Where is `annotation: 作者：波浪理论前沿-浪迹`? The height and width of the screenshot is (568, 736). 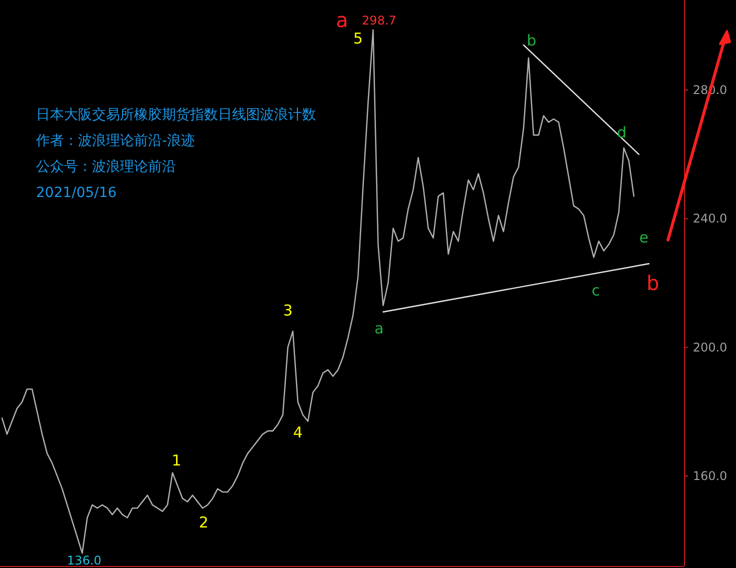
annotation: 作者：波浪理论前沿-浪迹 is located at coordinates (116, 141).